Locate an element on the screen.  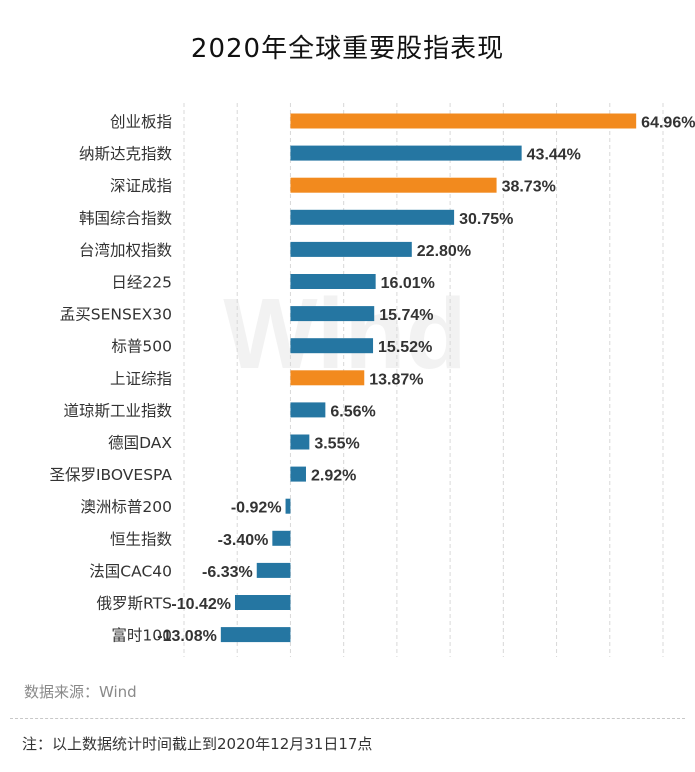
category-label: 深证成指 is located at coordinates (141, 186).